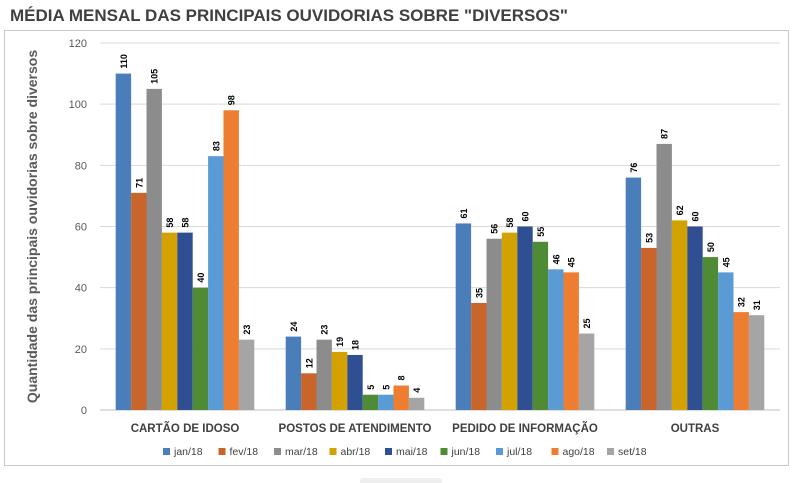 Image resolution: width=799 pixels, height=483 pixels. What do you see at coordinates (356, 345) in the screenshot?
I see `data-label: 18` at bounding box center [356, 345].